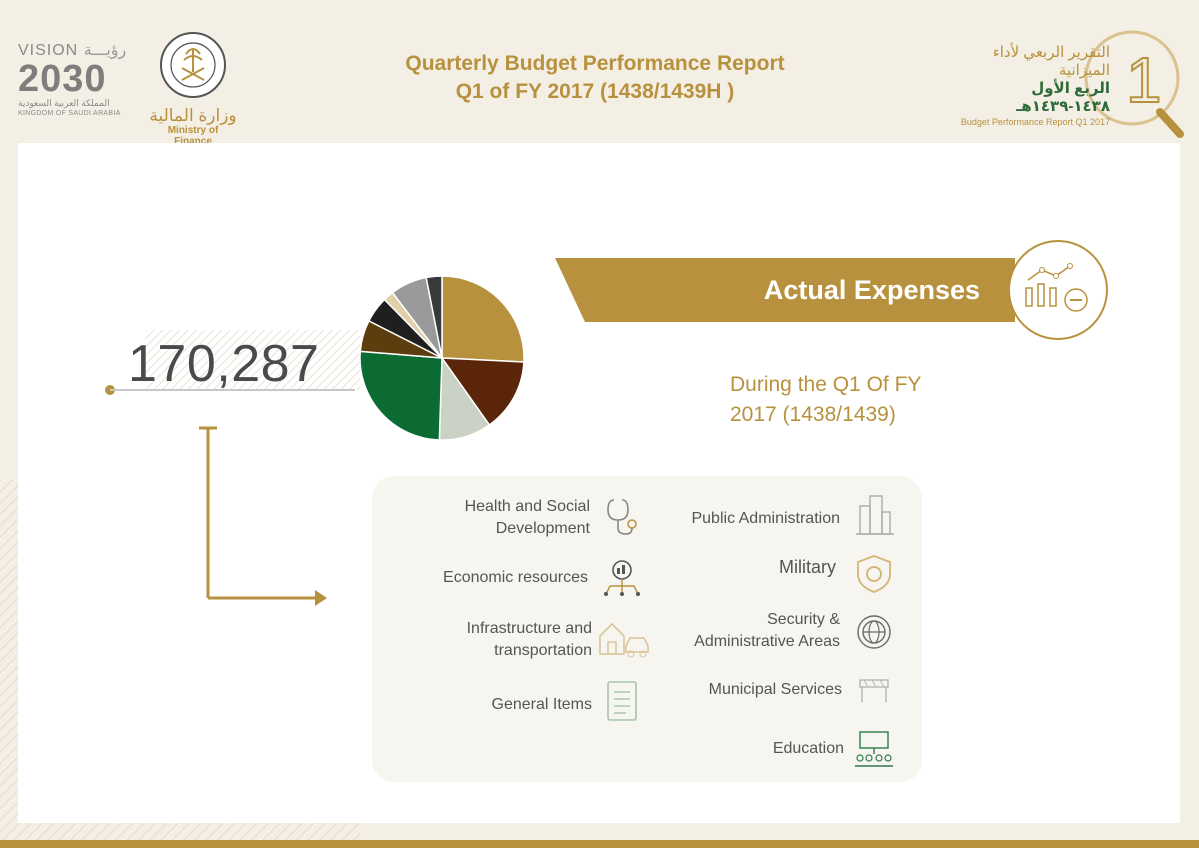 The width and height of the screenshot is (1199, 848). Describe the element at coordinates (1063, 97) in the screenshot. I see `report-badge-subtitle-ar: الربع الأول ١٤٣٨-١٤٣٩هـ` at that location.